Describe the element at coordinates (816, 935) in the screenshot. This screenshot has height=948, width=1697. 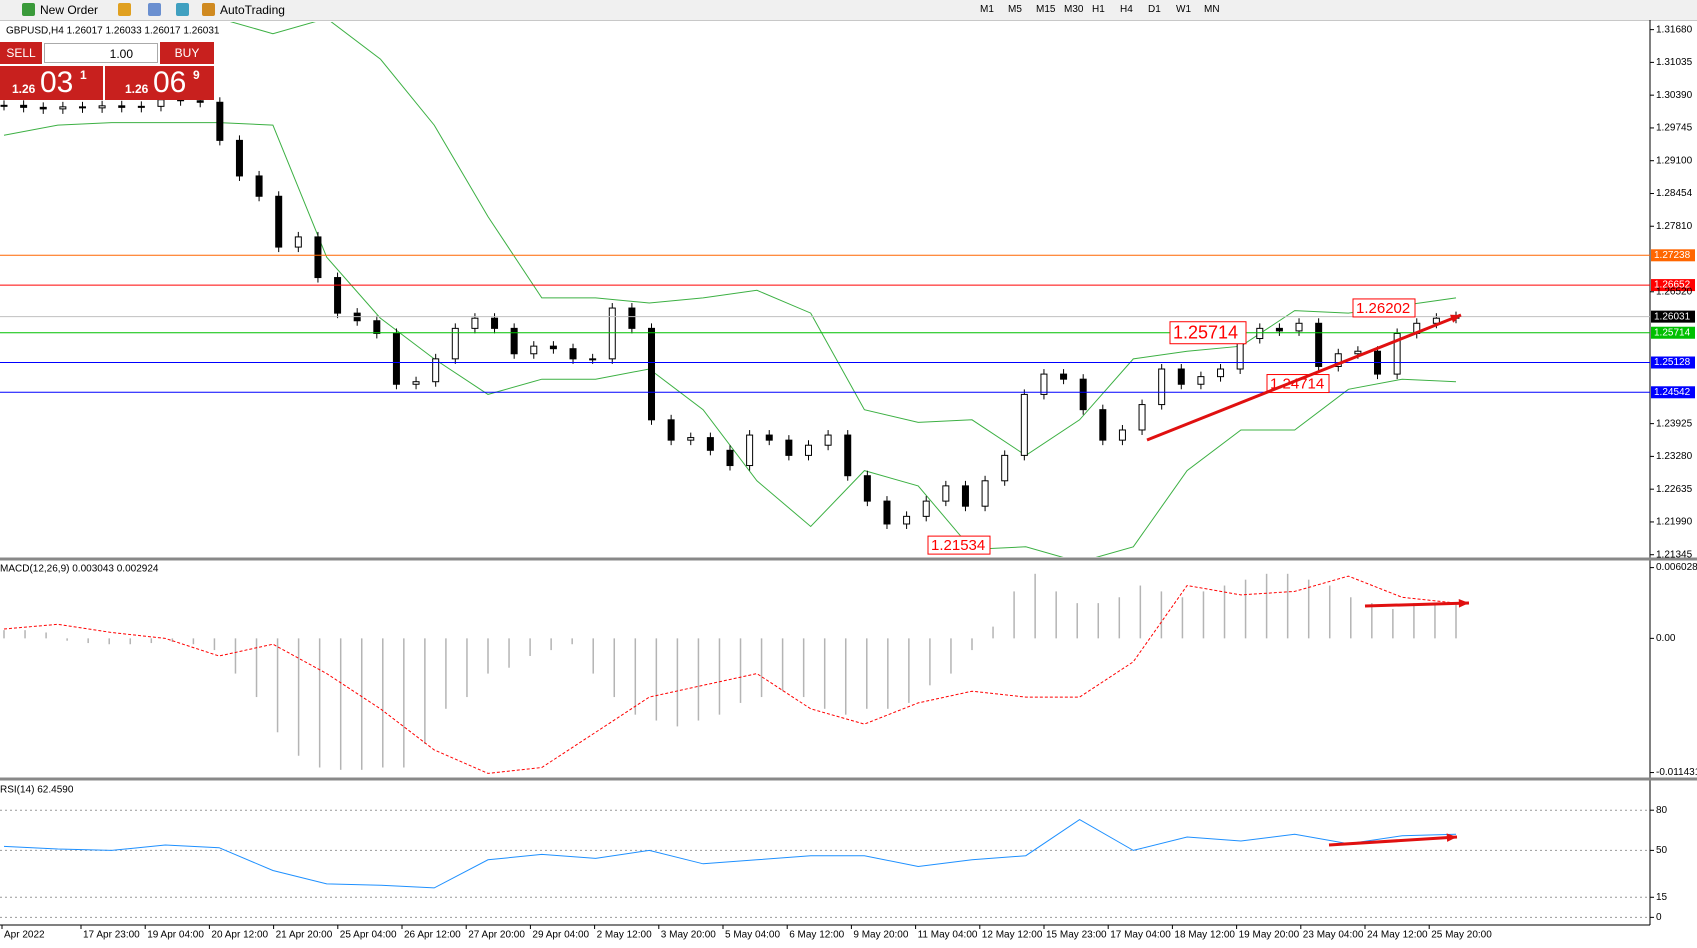
I see `x-tick-label: 6 May 12:00` at that location.